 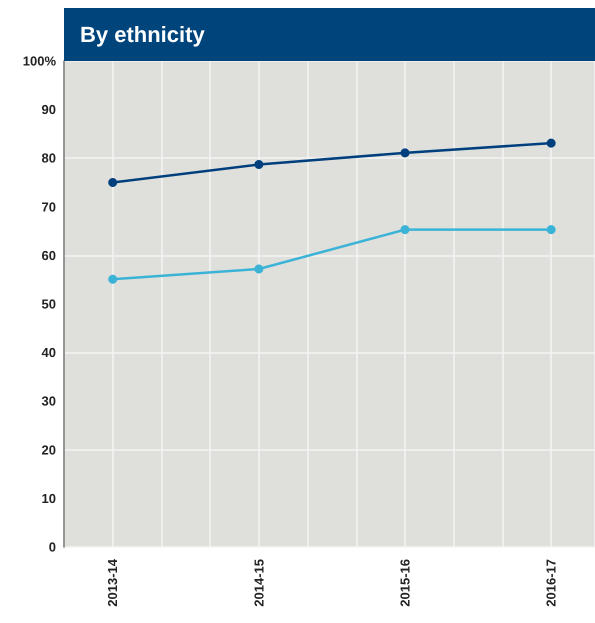 I want to click on x-tick-label: 2015-16, so click(x=405, y=583).